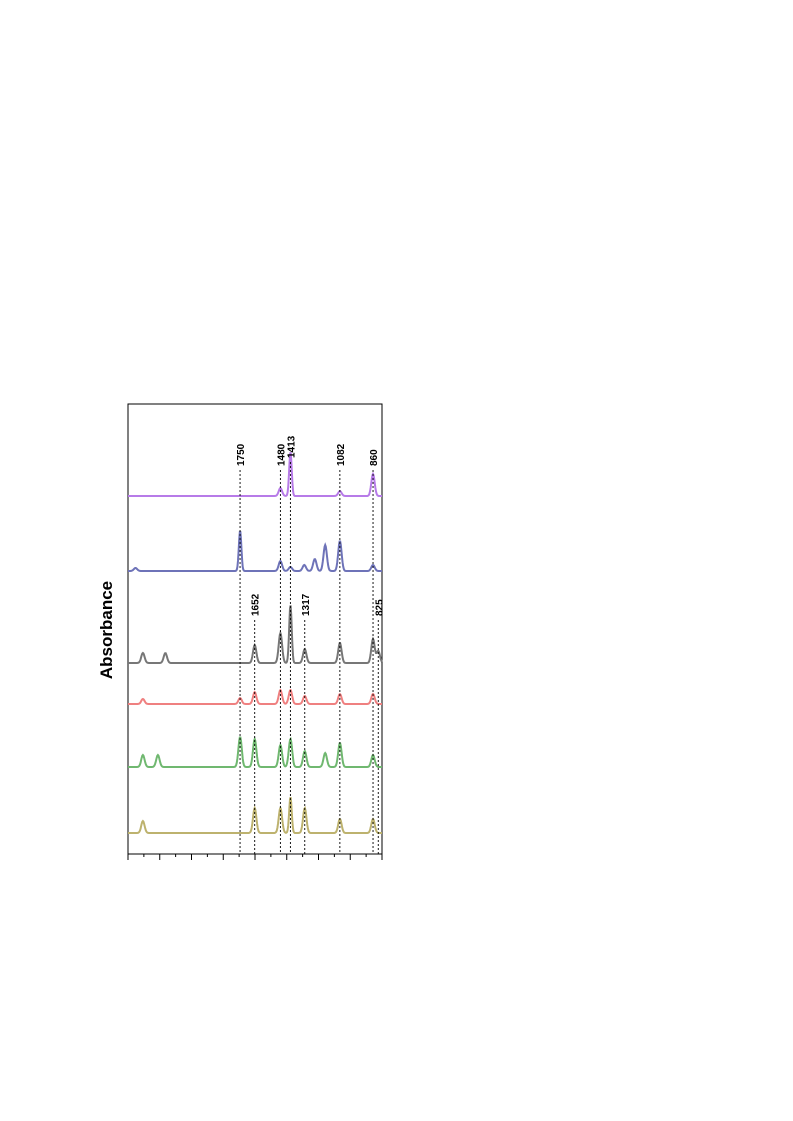  Describe the element at coordinates (241, 454) in the screenshot. I see `peak-label: 1750` at that location.